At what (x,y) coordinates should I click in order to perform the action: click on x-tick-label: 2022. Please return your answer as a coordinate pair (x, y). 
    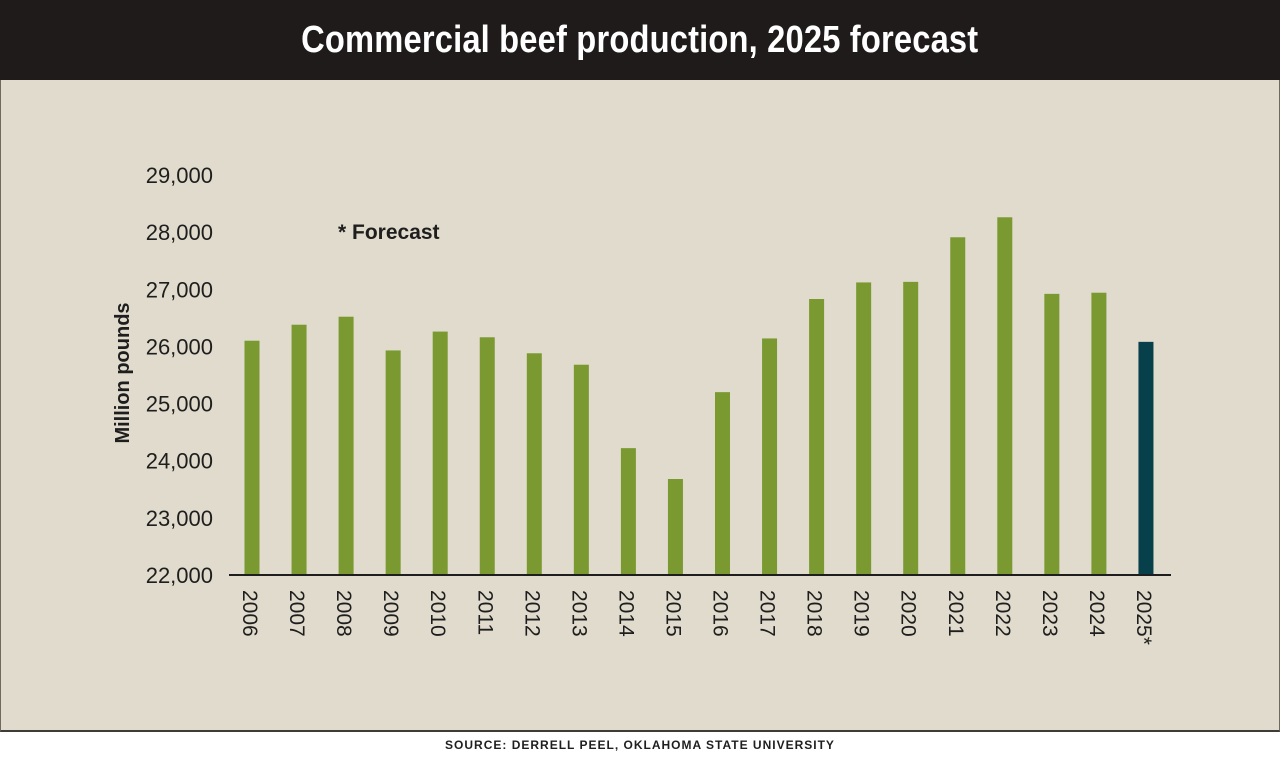
    Looking at the image, I should click on (1002, 613).